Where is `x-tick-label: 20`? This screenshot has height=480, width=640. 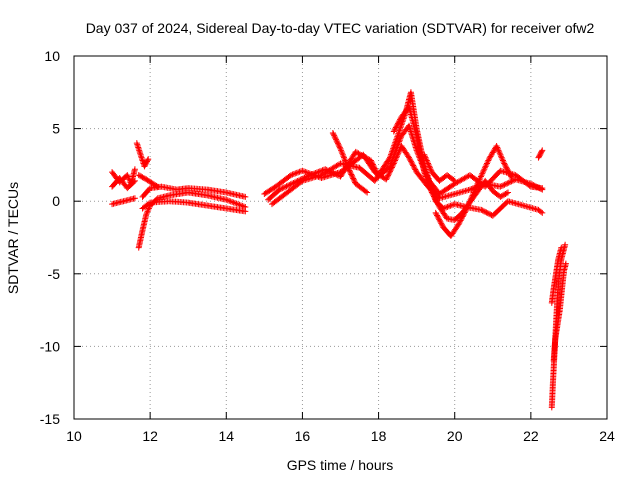
x-tick-label: 20 is located at coordinates (455, 436).